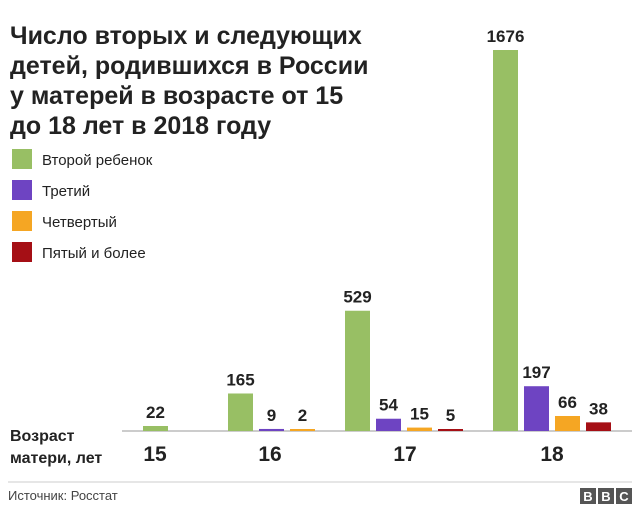 This screenshot has width=640, height=511. What do you see at coordinates (269, 454) in the screenshot?
I see `x-tick-label: 16` at bounding box center [269, 454].